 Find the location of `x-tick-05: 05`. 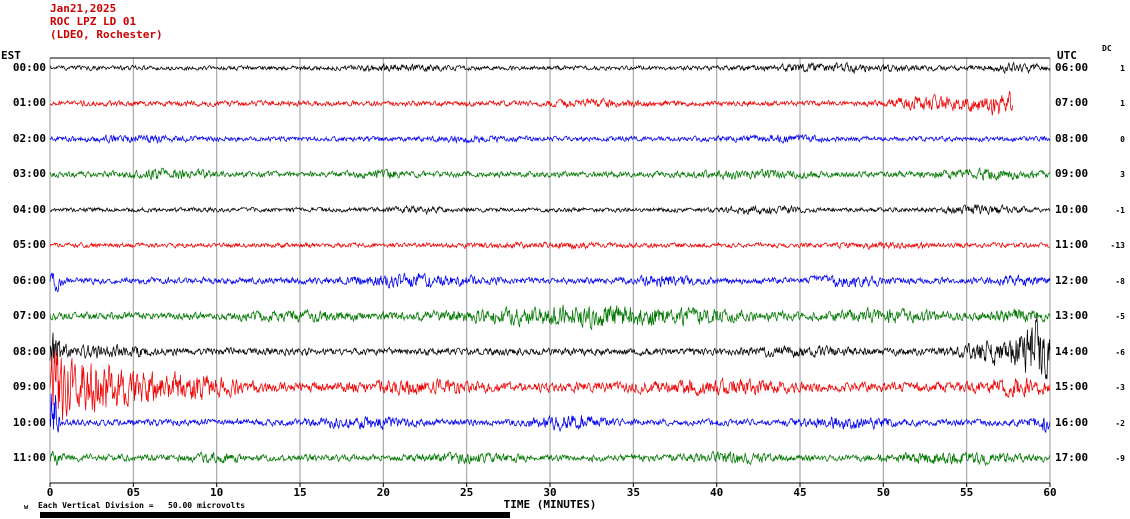

x-tick-05: 05 is located at coordinates (133, 492).